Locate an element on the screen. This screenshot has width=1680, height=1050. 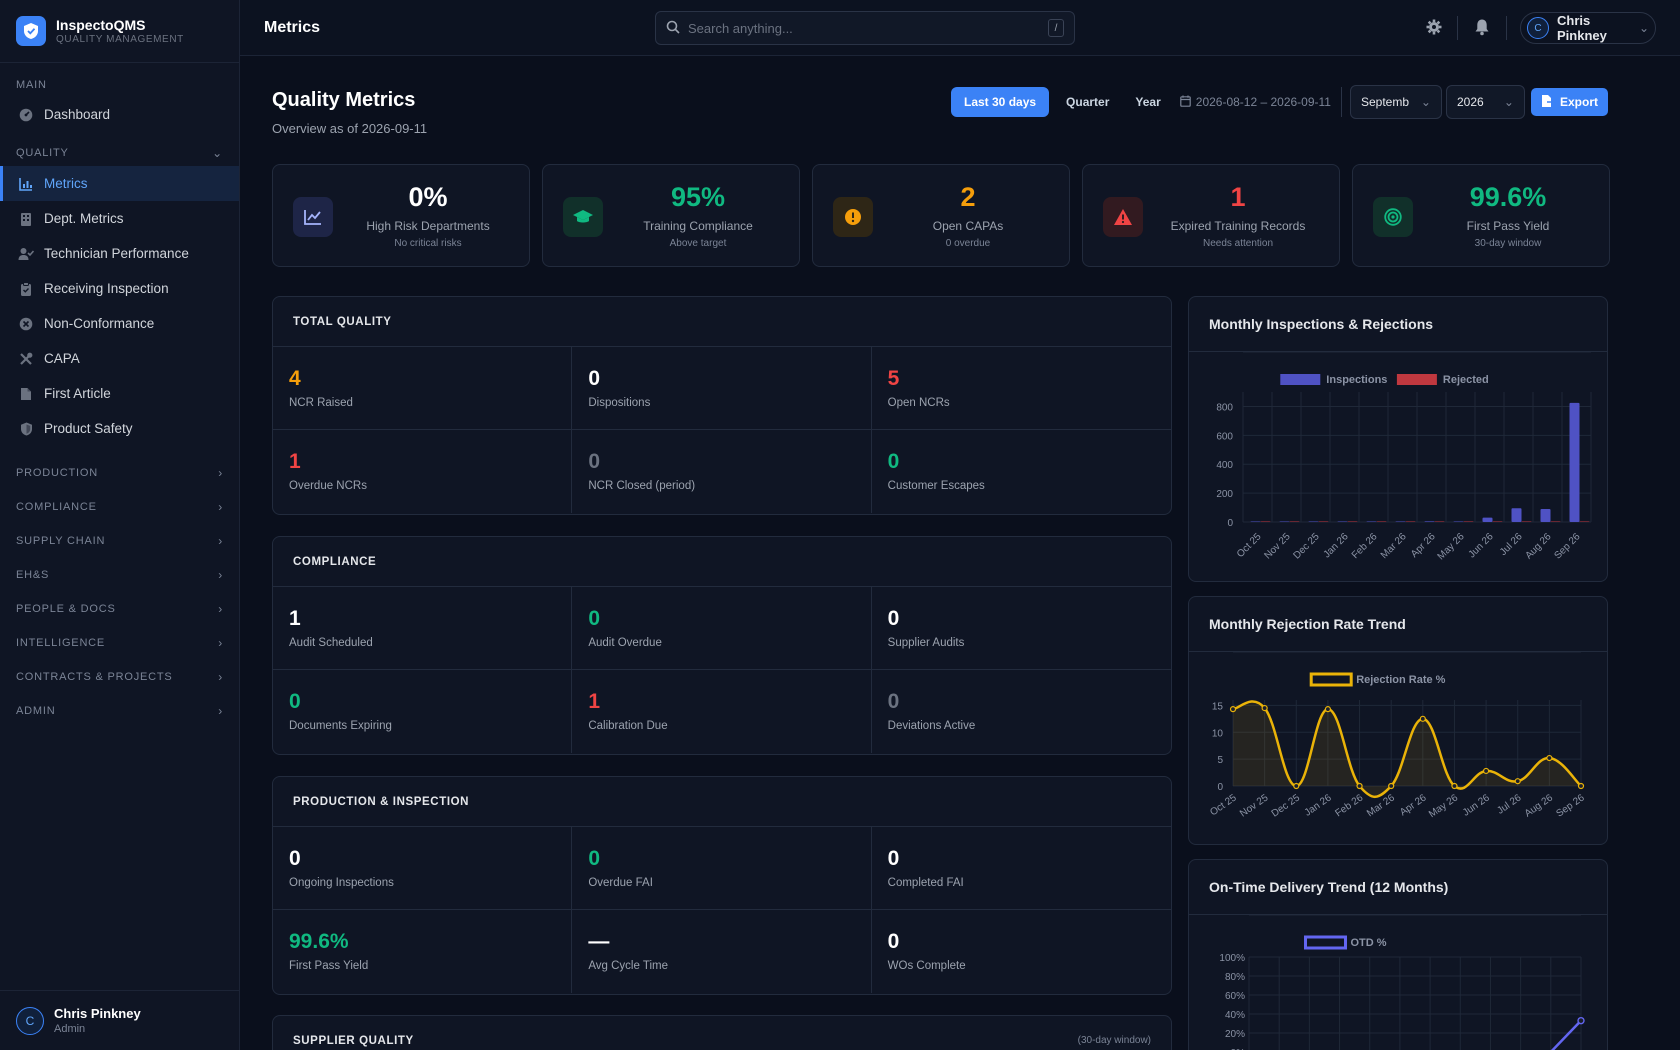
range-quarter: Quarter is located at coordinates (1088, 102).